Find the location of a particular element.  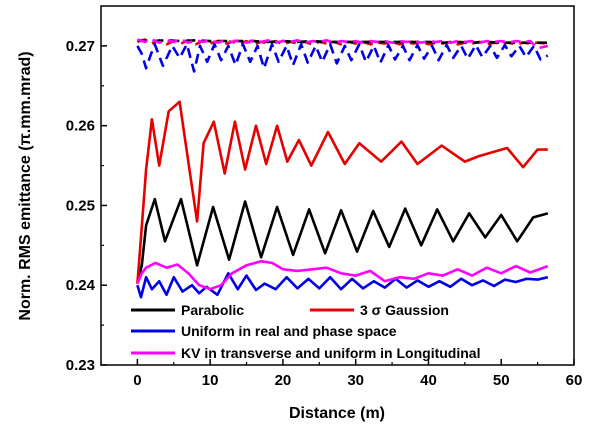

x-tick-label: 10 is located at coordinates (210, 380).